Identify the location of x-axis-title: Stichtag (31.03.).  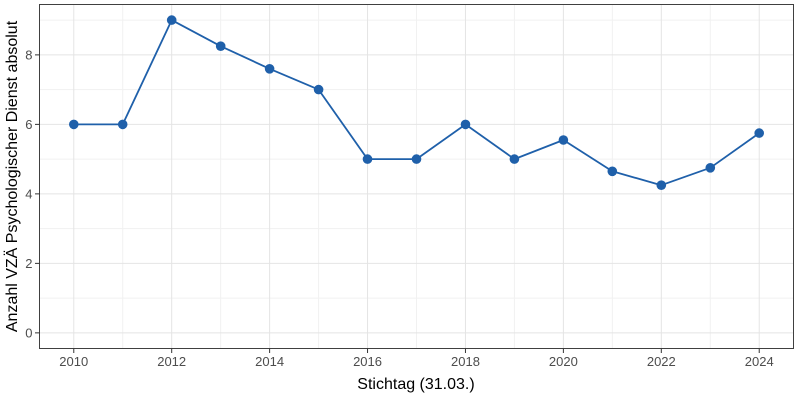
(415, 384).